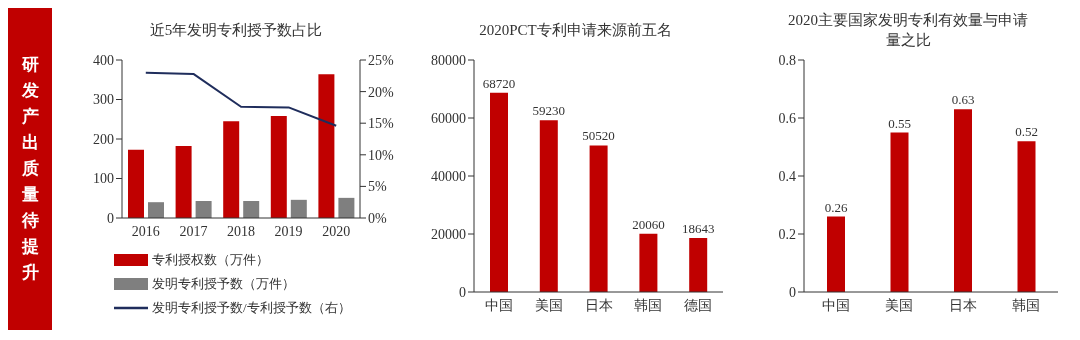  What do you see at coordinates (448, 118) in the screenshot?
I see `y-tick-label: 60000` at bounding box center [448, 118].